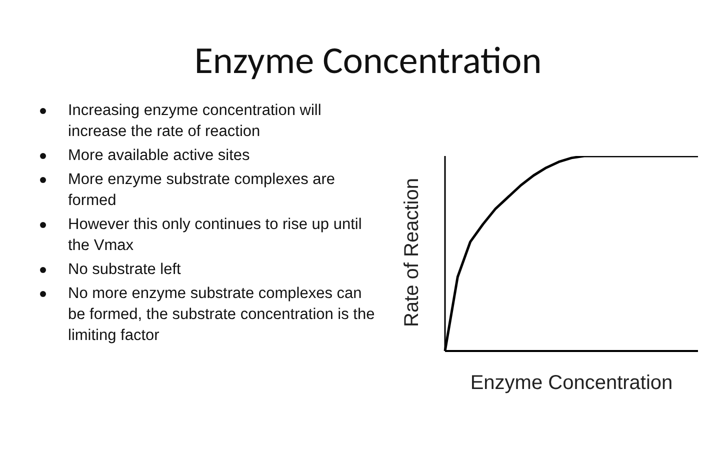 This screenshot has height=450, width=720. Describe the element at coordinates (222, 315) in the screenshot. I see `text: No more enzyme substrate complexes can be formed, the substrate concentration is the limiting factor` at that location.